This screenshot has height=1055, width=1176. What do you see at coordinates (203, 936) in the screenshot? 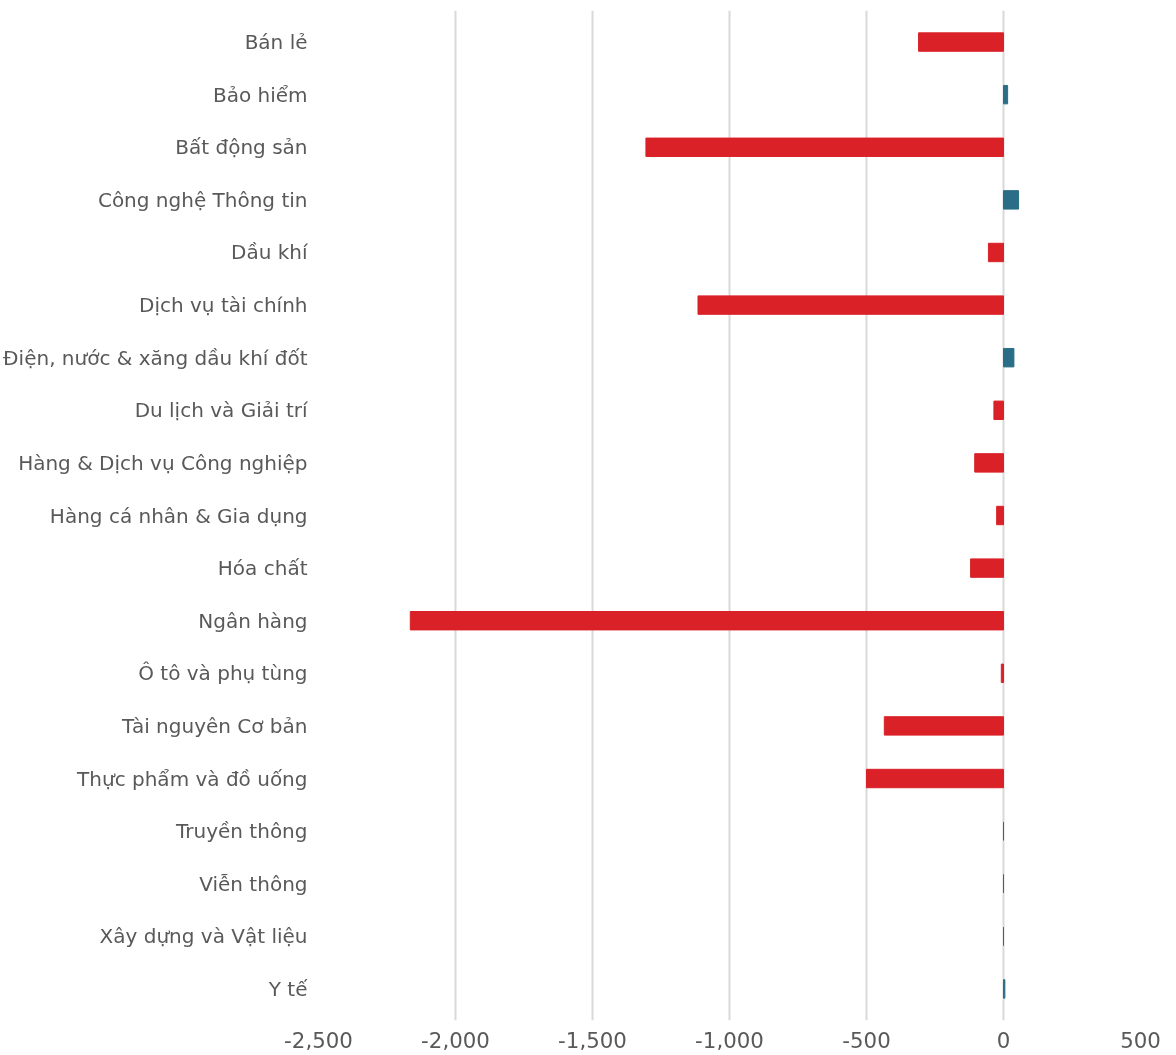
I see `y-tick-label: Xây dựng và Vật liệu` at bounding box center [203, 936].